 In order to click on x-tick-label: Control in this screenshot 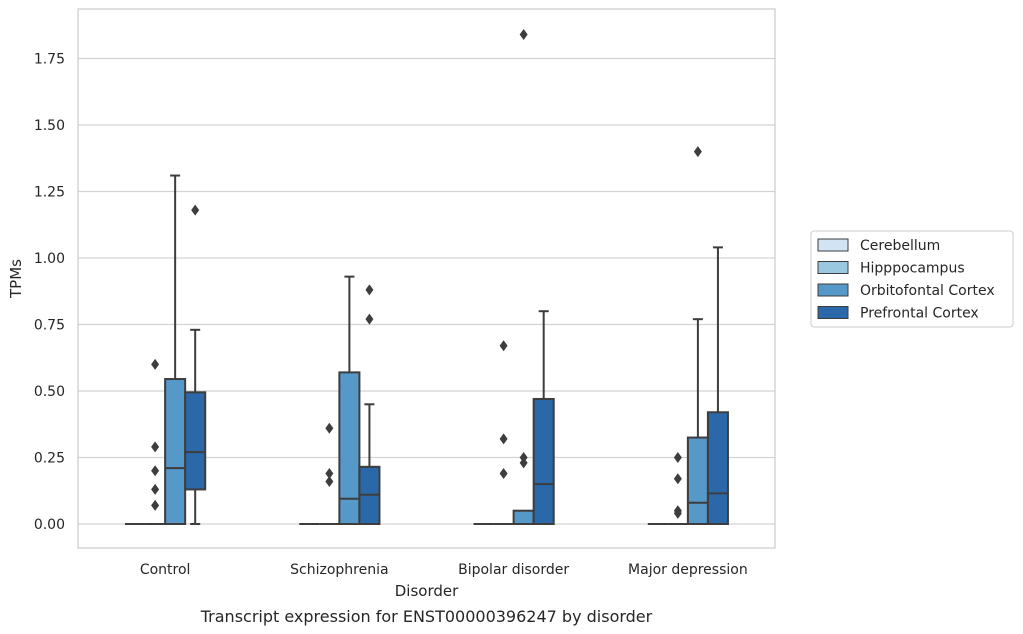, I will do `click(165, 570)`.